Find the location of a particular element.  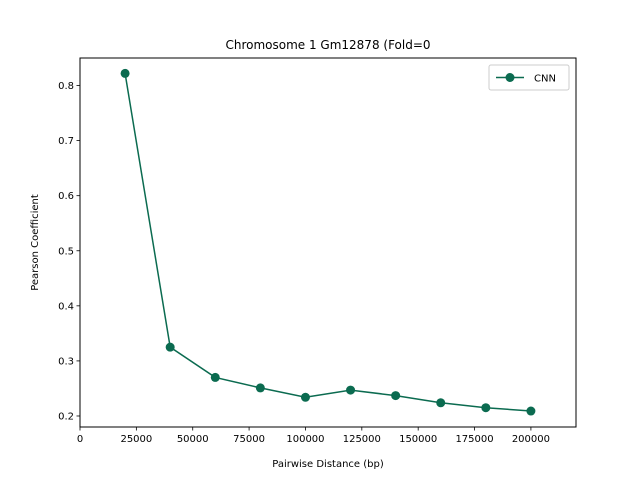

legend-label: CNN is located at coordinates (545, 79).